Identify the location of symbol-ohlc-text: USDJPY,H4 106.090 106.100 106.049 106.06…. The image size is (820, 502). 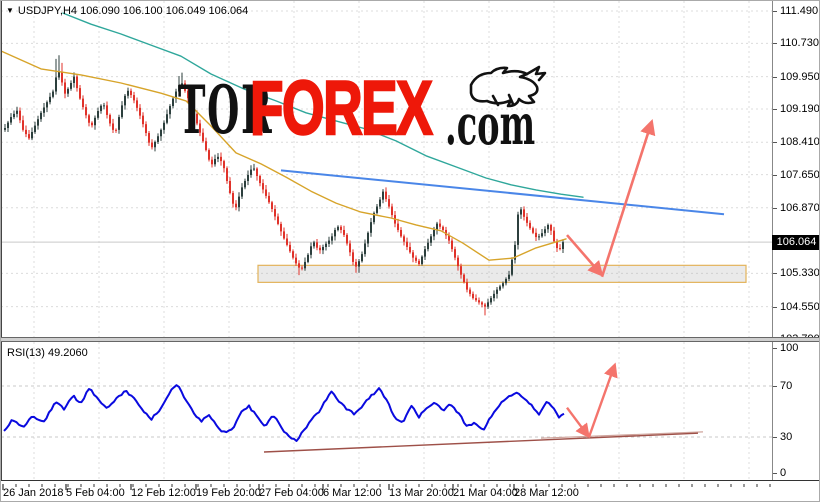
(133, 11).